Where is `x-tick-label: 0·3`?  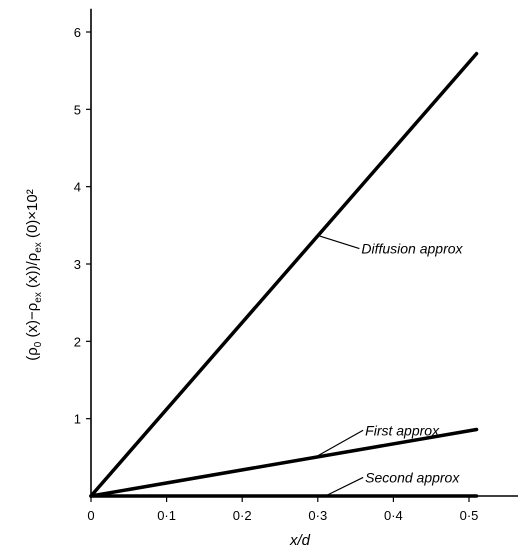 x-tick-label: 0·3 is located at coordinates (317, 515).